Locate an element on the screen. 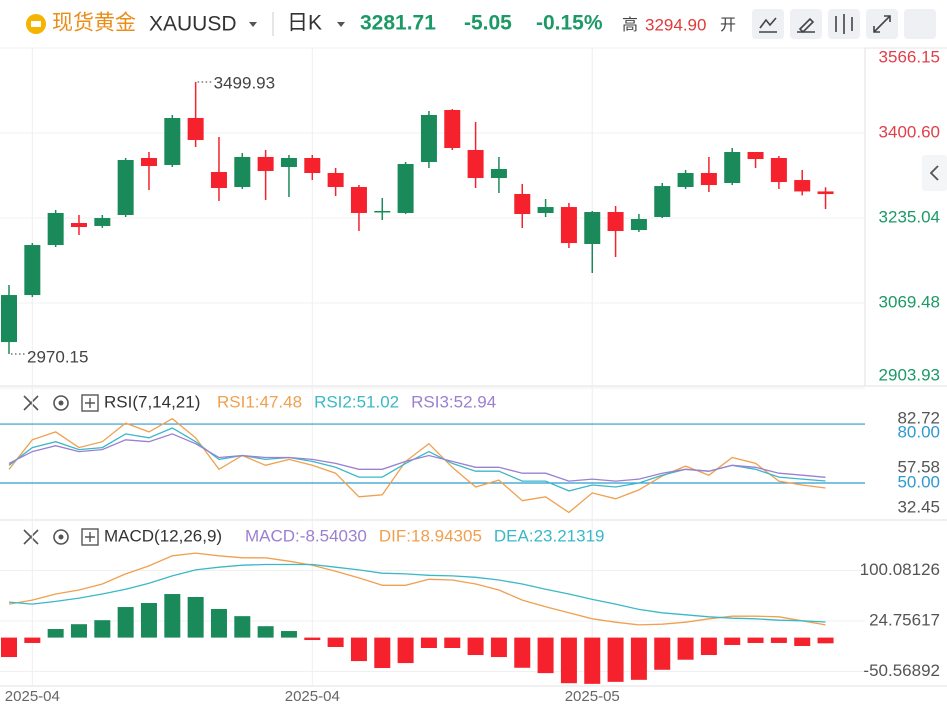  high-annotation: 3499.93 is located at coordinates (244, 82).